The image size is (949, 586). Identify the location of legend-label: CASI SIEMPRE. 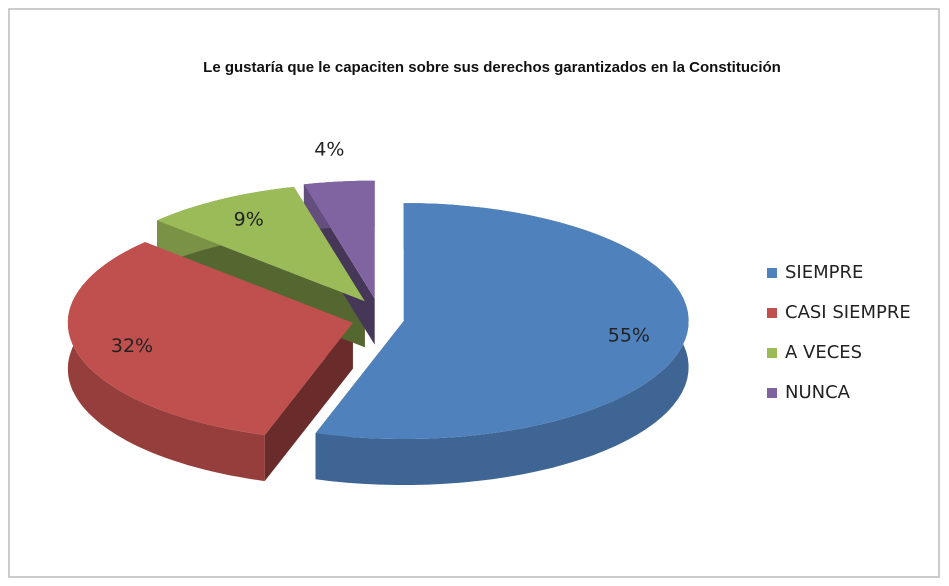
(848, 312).